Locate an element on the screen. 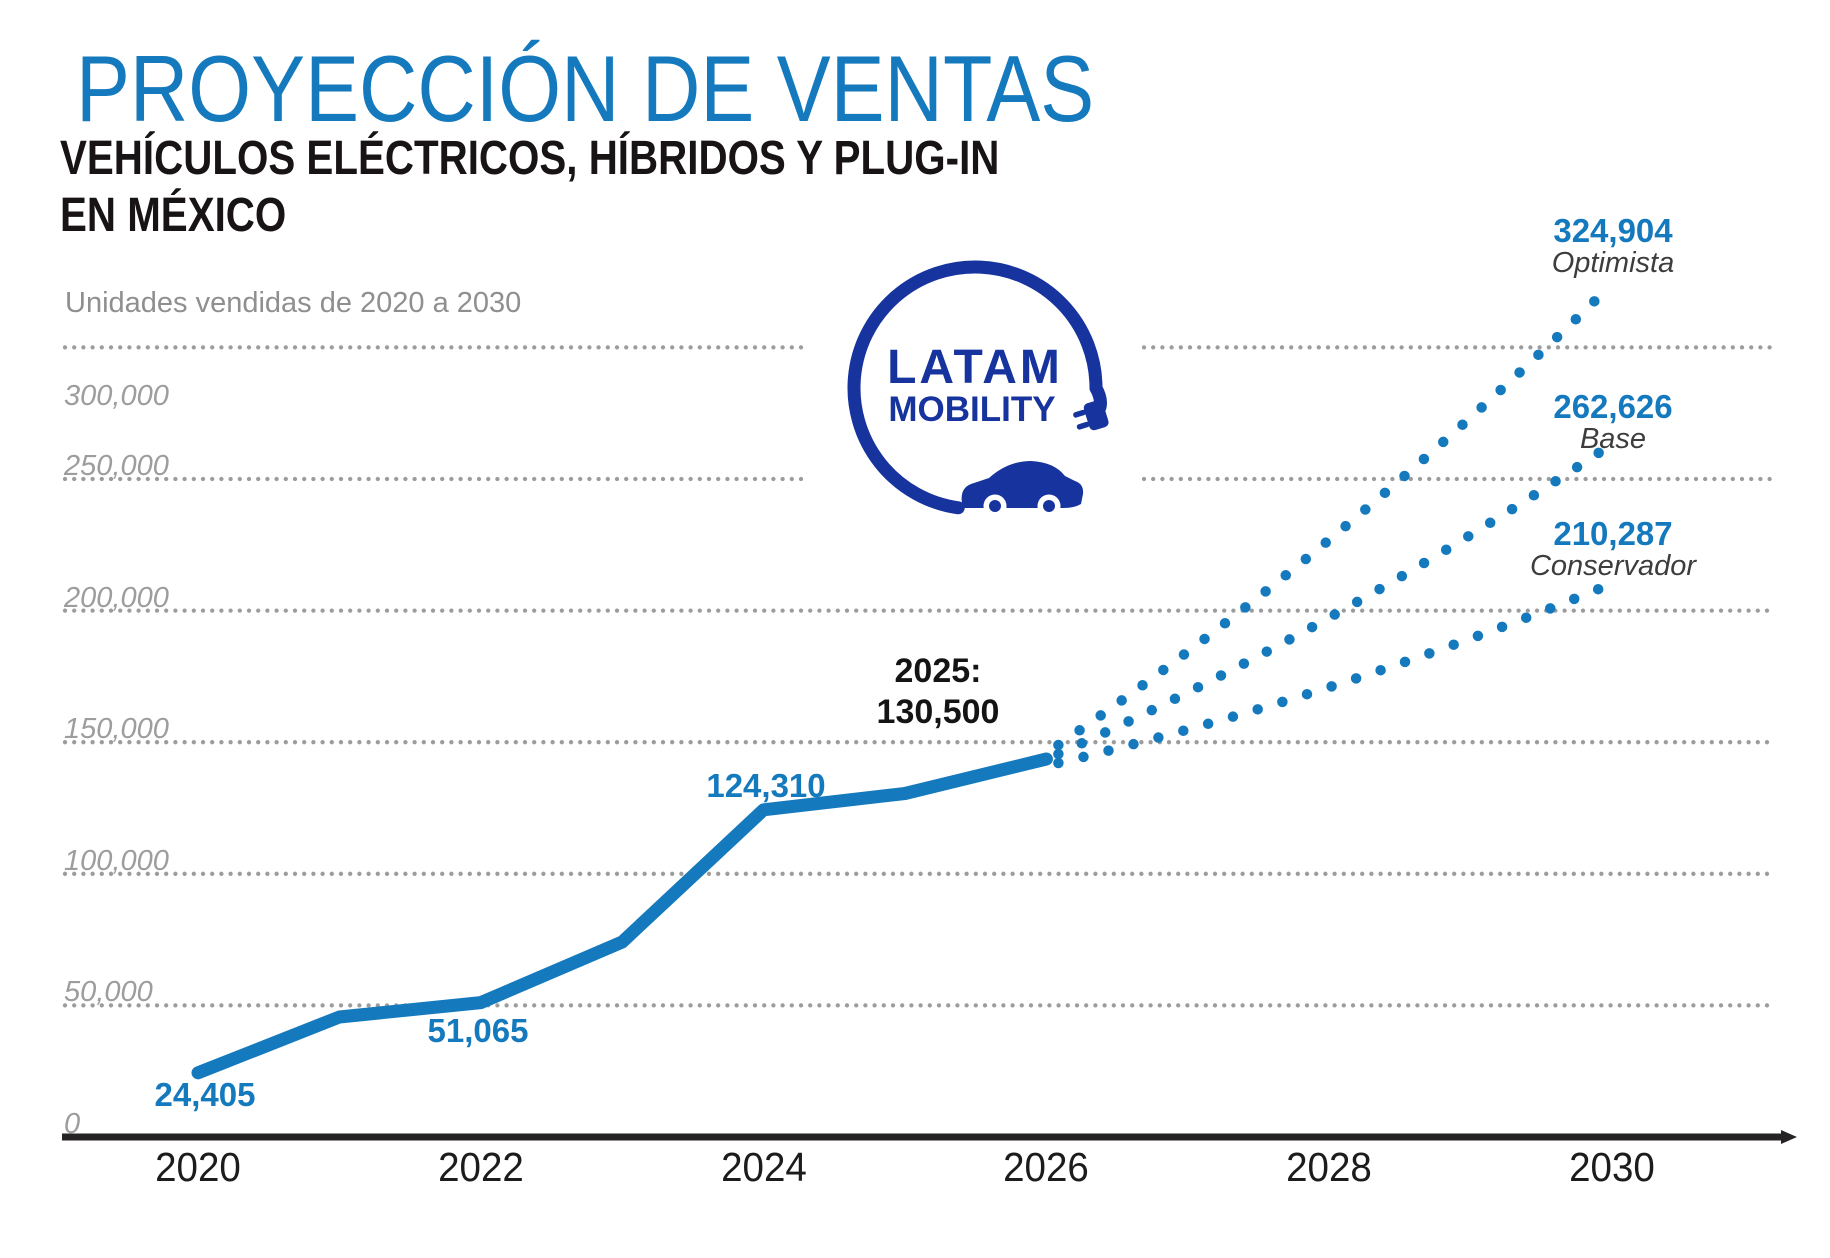 Image resolution: width=1830 pixels, height=1258 pixels. logo-circle-cable is located at coordinates (975, 387).